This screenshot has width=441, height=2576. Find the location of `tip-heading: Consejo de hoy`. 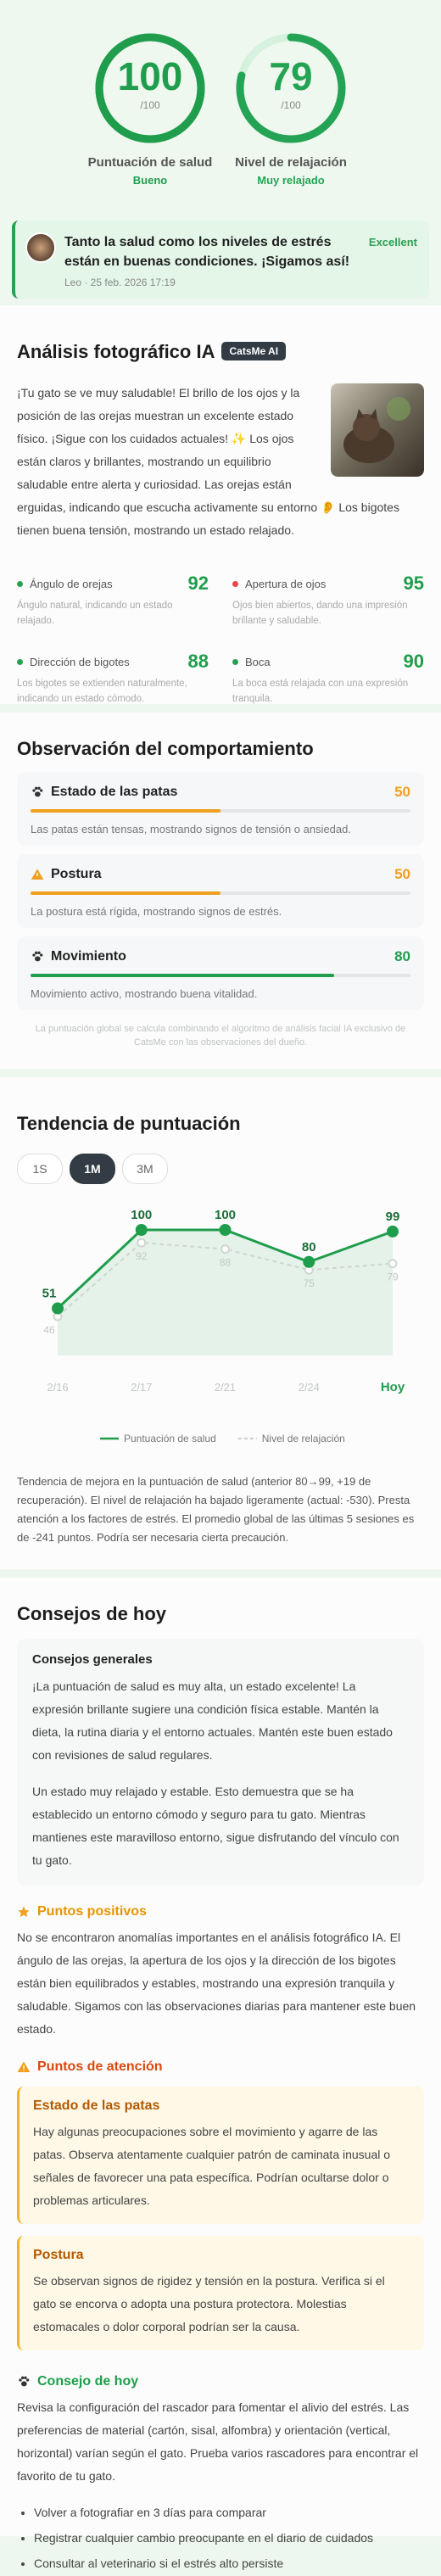

tip-heading: Consejo de hoy is located at coordinates (220, 2381).